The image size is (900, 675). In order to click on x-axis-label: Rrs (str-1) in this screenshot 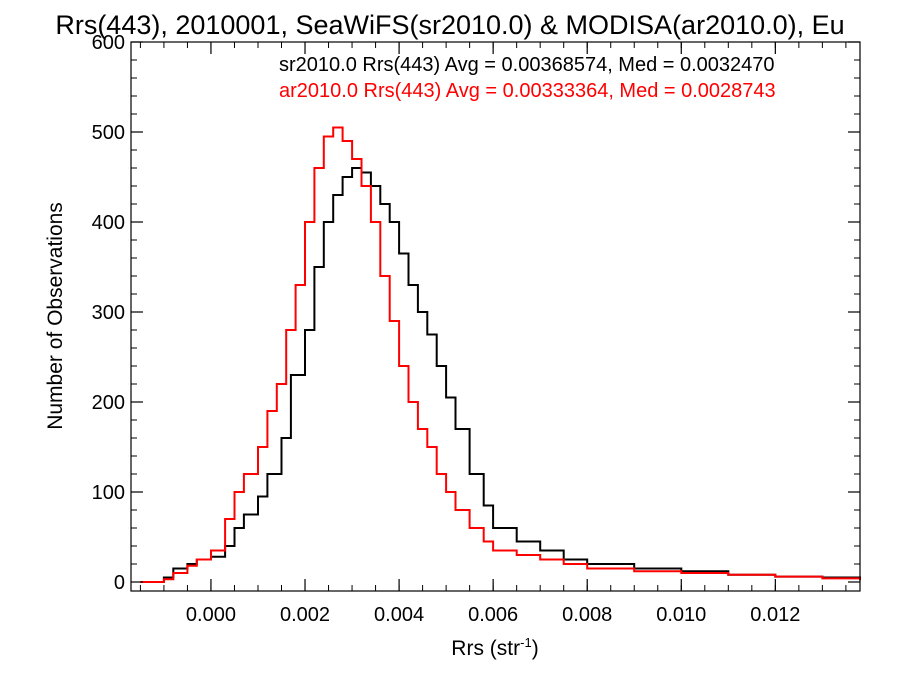, I will do `click(494, 647)`.